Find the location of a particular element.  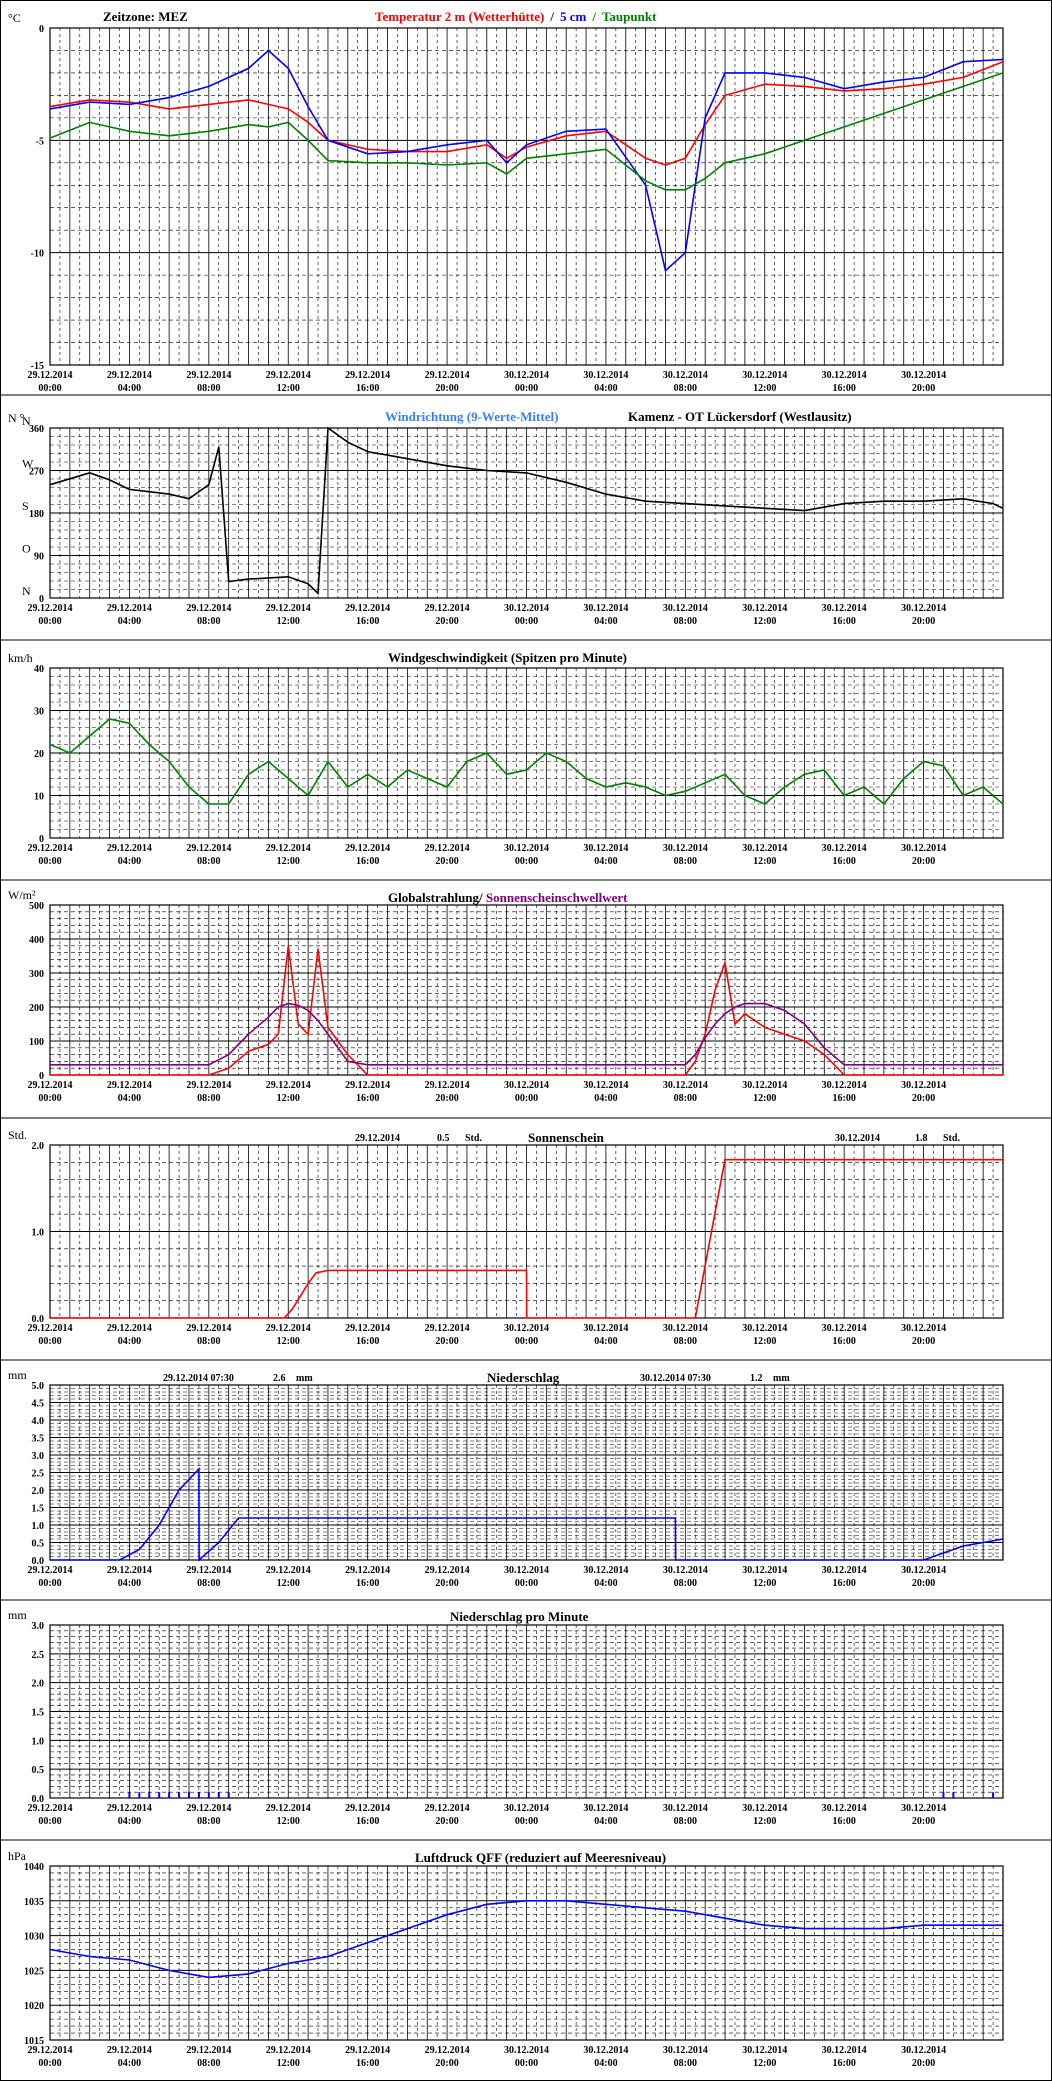

y-tick-label: 300 is located at coordinates (36, 974).